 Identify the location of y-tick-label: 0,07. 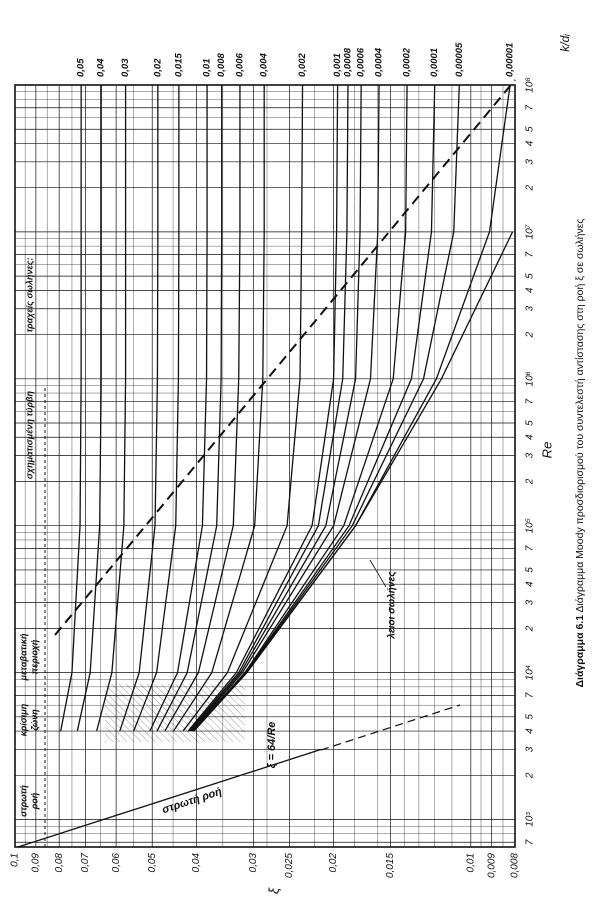
(85, 863).